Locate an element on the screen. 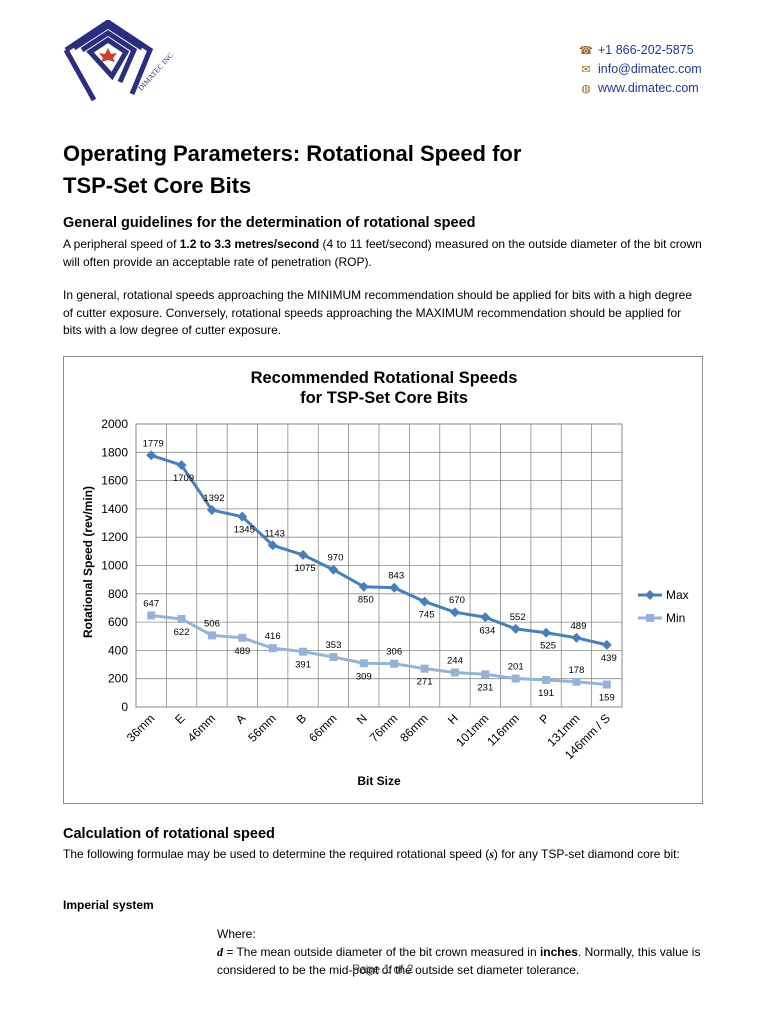 This screenshot has height=1024, width=768. y-tick-label: 2000 is located at coordinates (114, 424).